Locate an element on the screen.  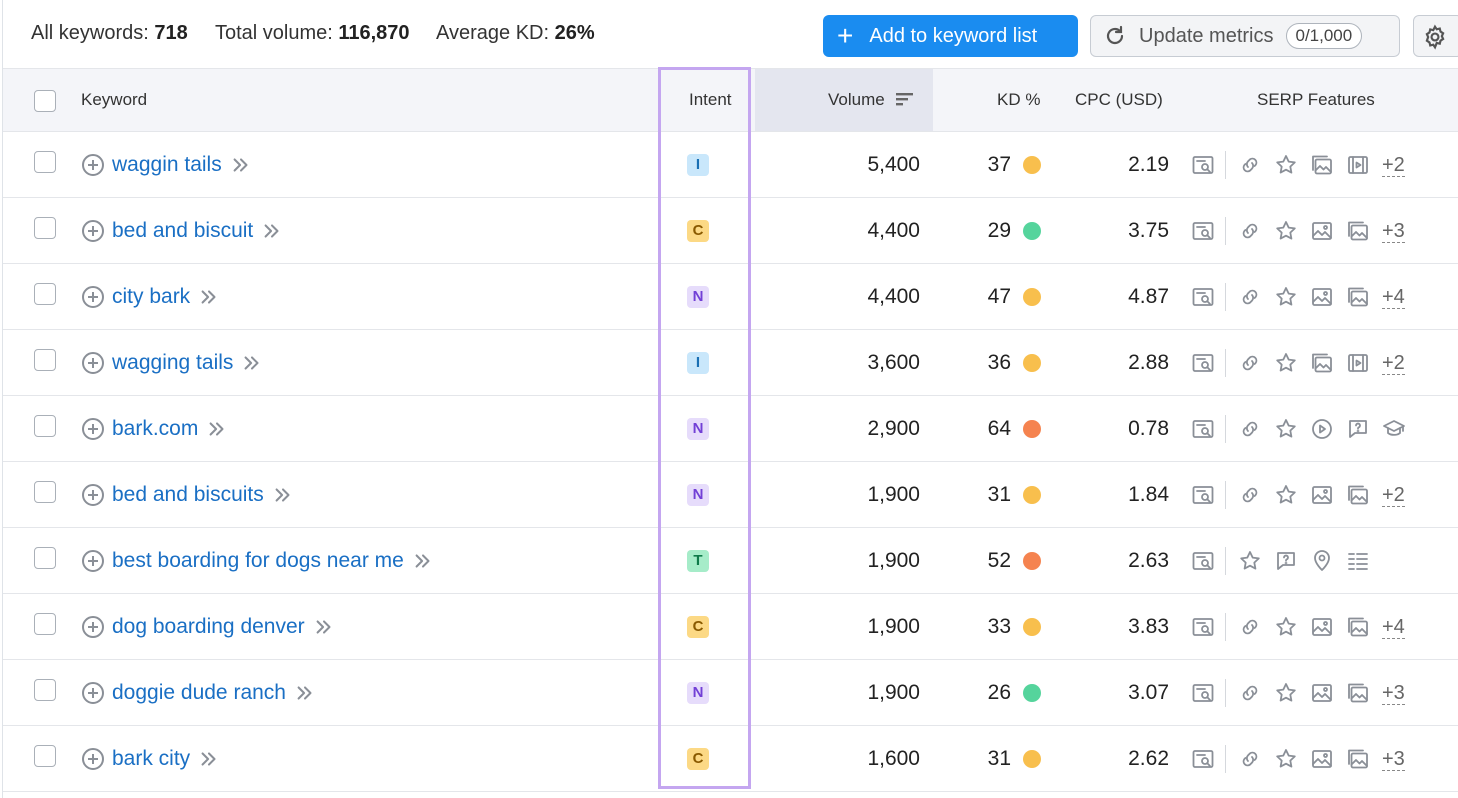
add-to-keyword-list-button: + Add to keyword list is located at coordinates (950, 36).